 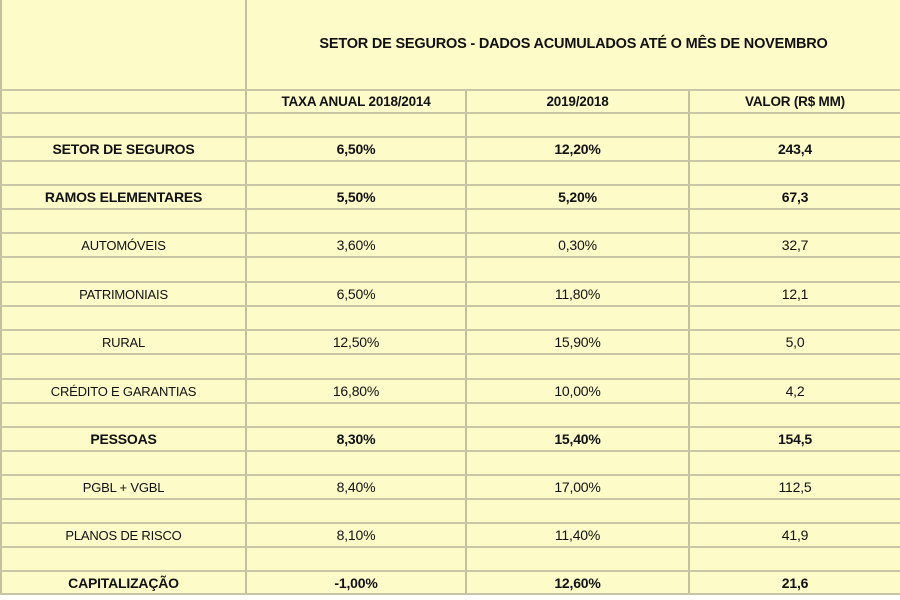 What do you see at coordinates (577, 391) in the screenshot?
I see `variation-value: 10,00%` at bounding box center [577, 391].